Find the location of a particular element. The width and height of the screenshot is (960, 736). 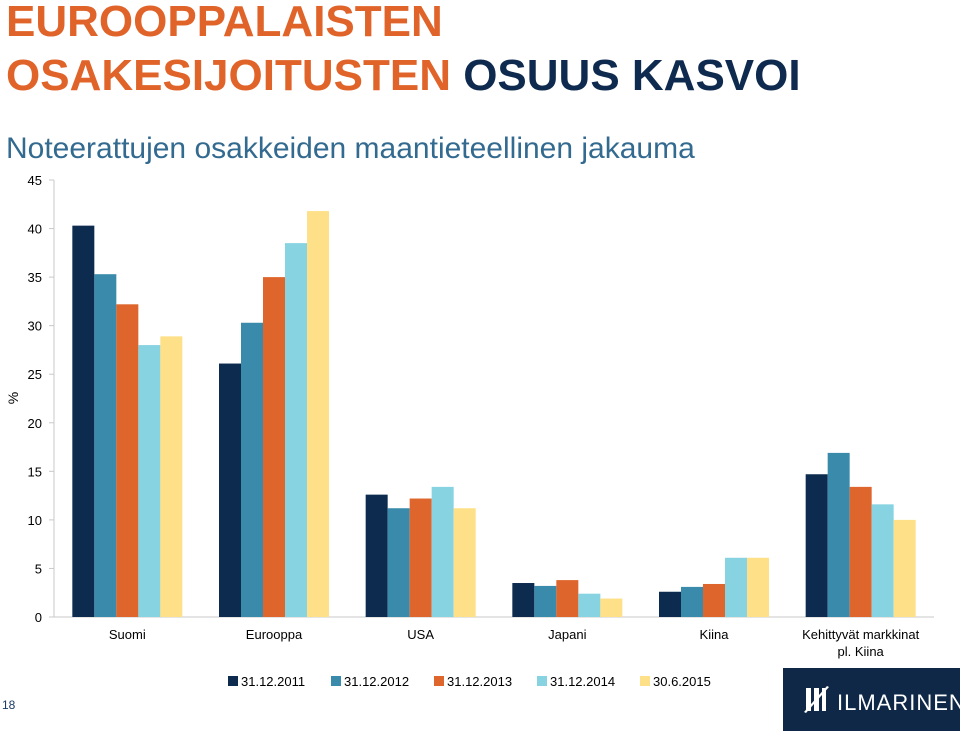

title-line-1: EUROOPPALAISTEN is located at coordinates (224, 23).